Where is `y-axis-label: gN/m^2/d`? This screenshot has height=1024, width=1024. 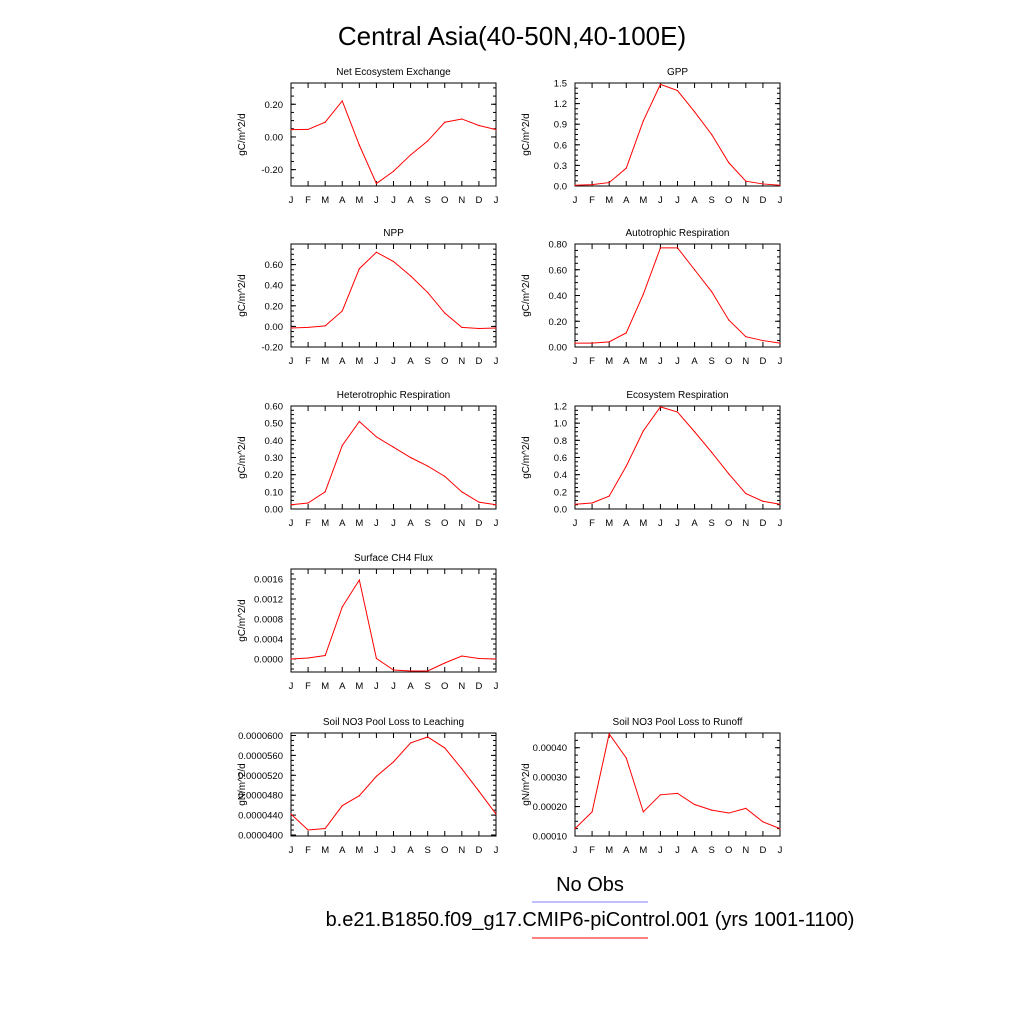 y-axis-label: gN/m^2/d is located at coordinates (526, 784).